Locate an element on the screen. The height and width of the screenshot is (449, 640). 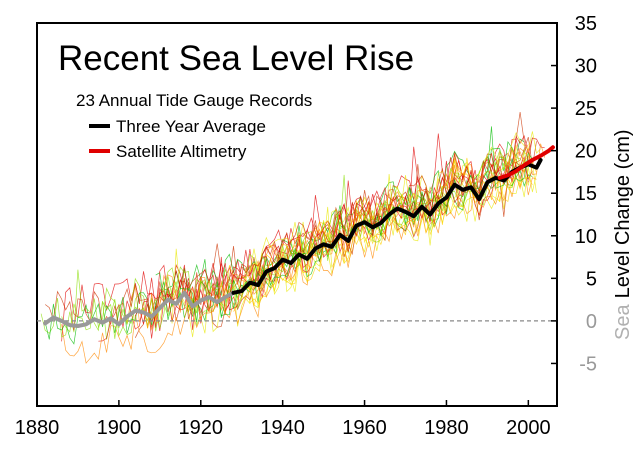
y-tick-label: 10 is located at coordinates (586, 237).